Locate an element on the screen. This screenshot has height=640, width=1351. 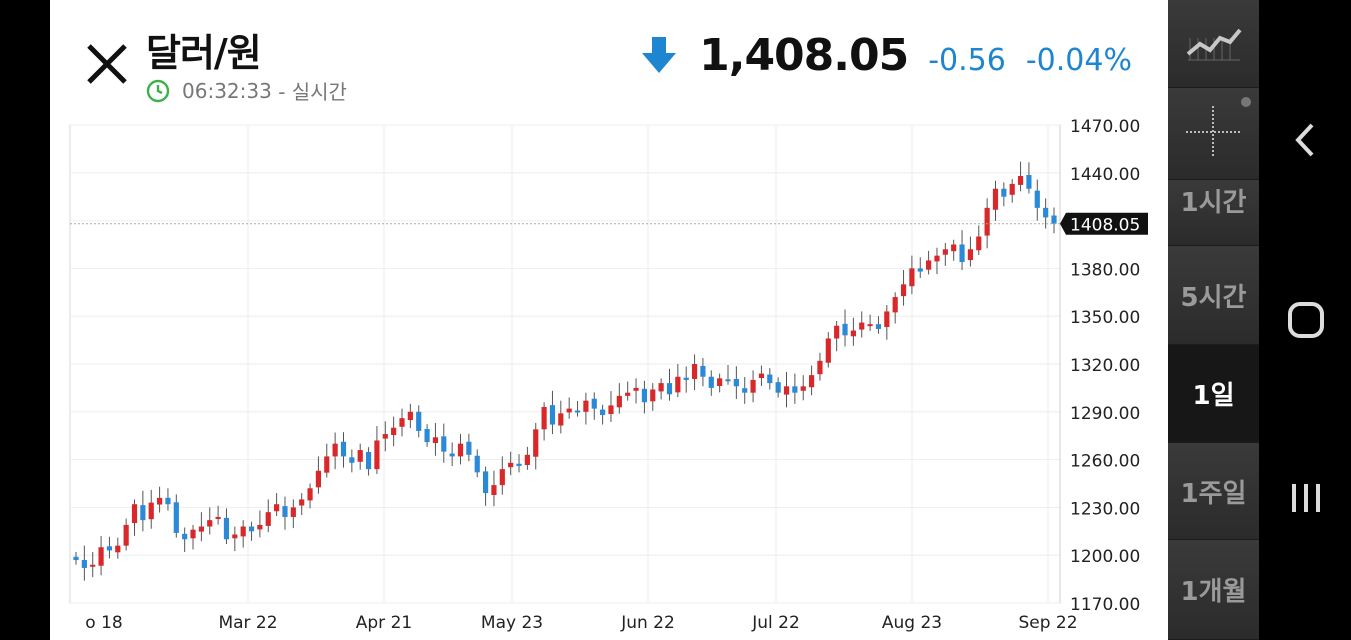
x-tick-label: Mar 22 is located at coordinates (247, 623).